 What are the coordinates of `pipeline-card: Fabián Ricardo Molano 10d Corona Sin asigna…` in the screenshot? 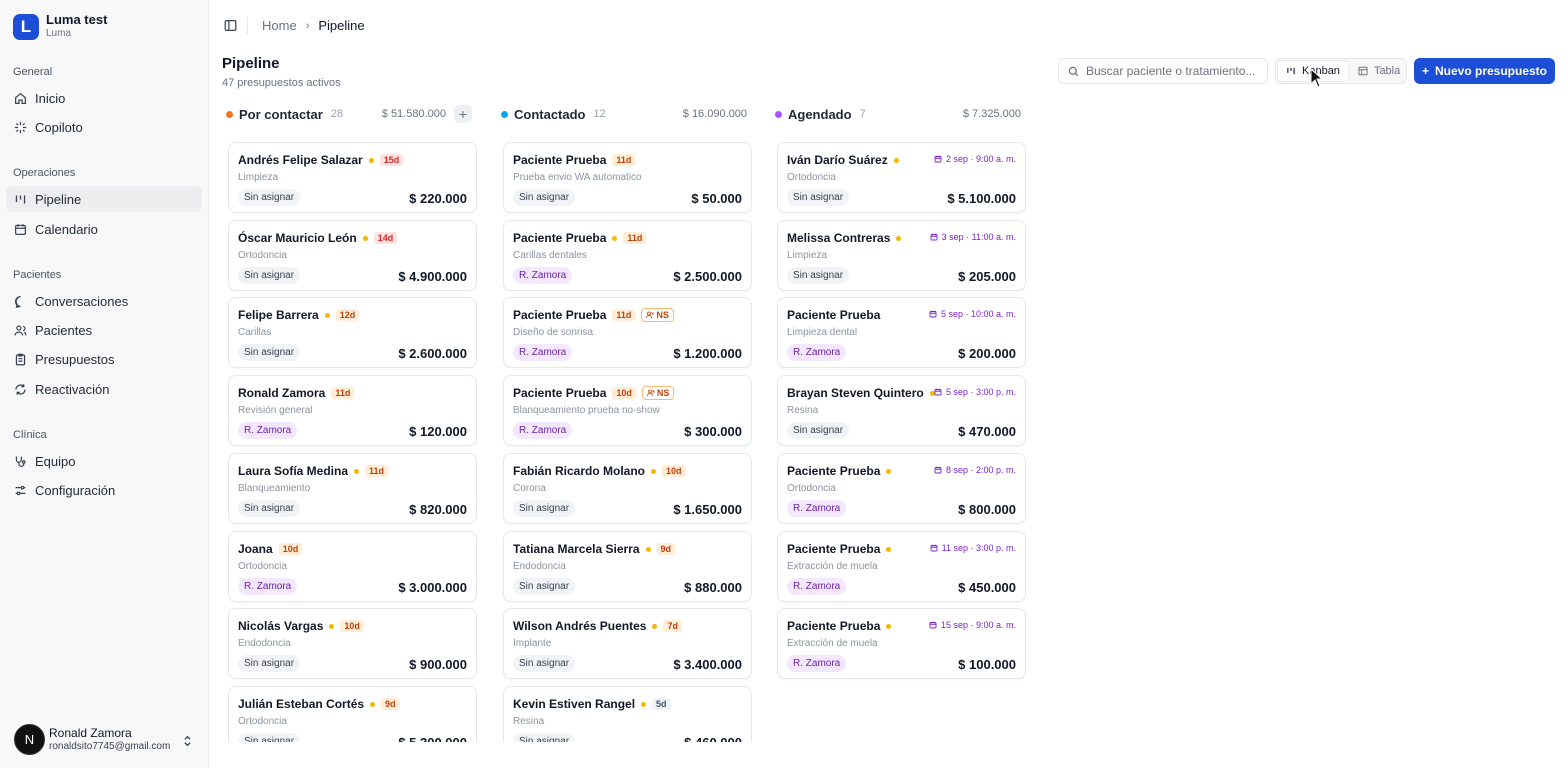 It's located at (627, 488).